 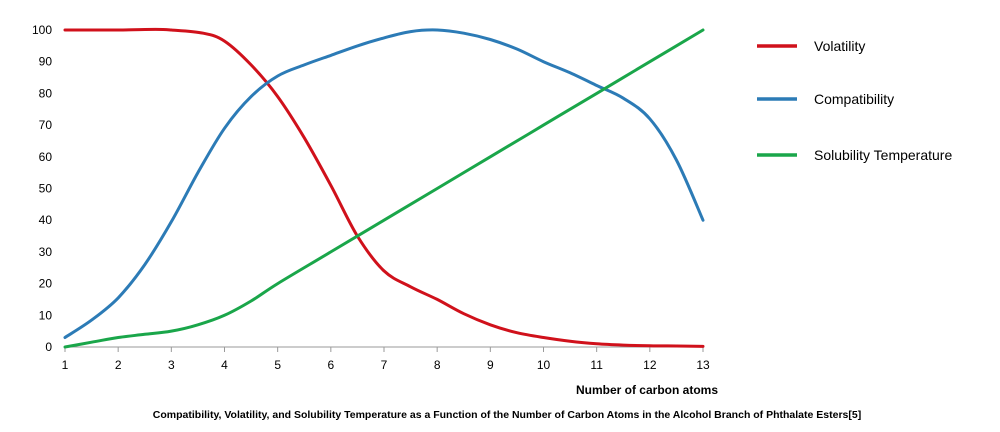 What do you see at coordinates (647, 390) in the screenshot?
I see `x-axis-title: Number of carbon atoms` at bounding box center [647, 390].